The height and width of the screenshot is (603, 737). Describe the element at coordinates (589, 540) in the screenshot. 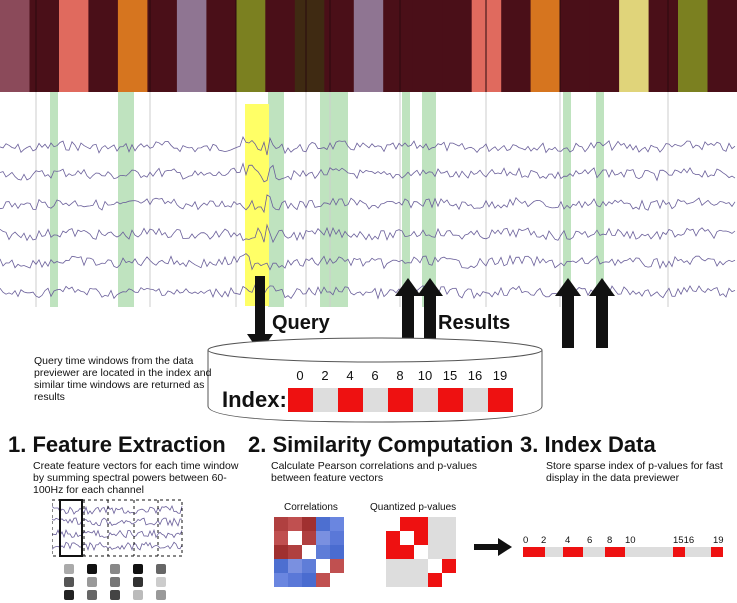

I see `sparse-index-number: 6` at that location.